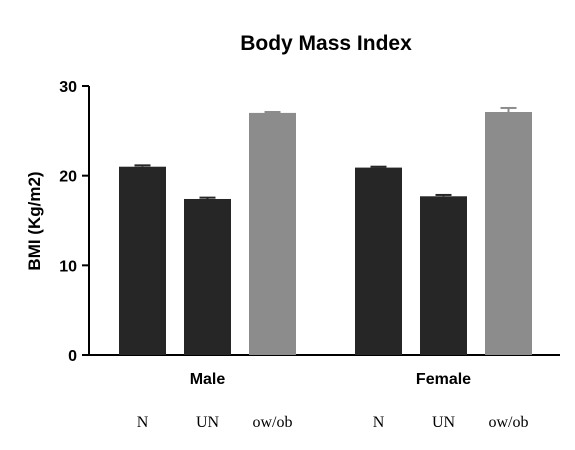  I want to click on group-label: Female, so click(443, 379).